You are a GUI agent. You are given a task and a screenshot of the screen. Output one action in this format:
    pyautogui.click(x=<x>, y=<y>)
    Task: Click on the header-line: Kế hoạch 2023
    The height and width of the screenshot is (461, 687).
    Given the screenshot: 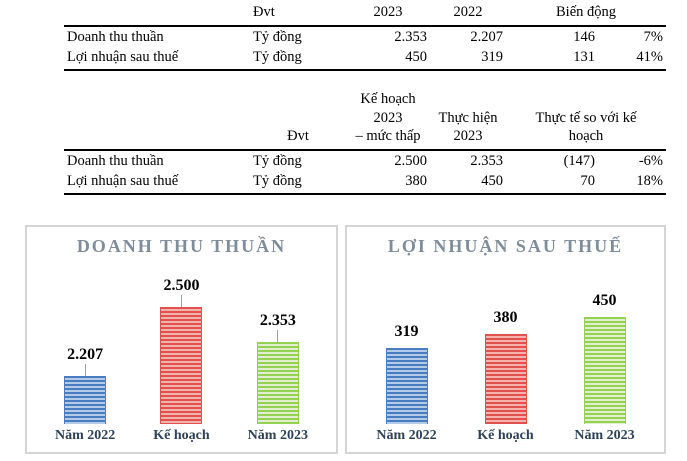 What is the action you would take?
    pyautogui.click(x=388, y=108)
    